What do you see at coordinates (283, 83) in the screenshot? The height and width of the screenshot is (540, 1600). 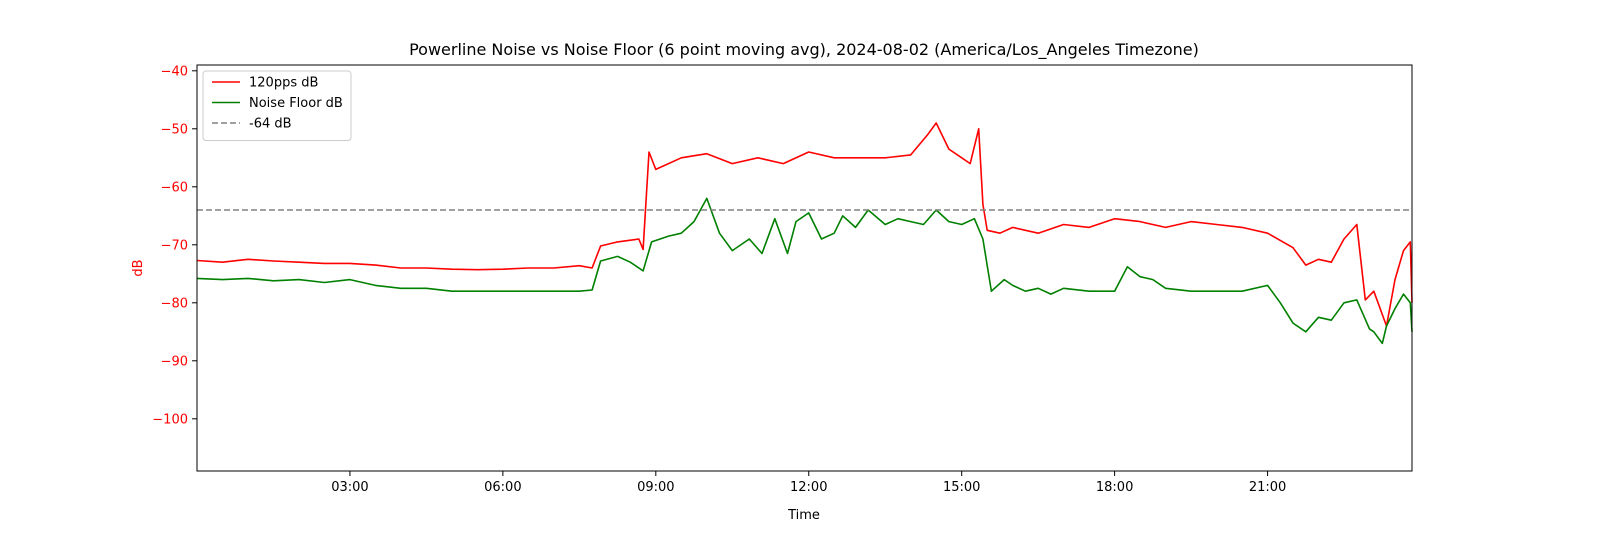 I see `legend-label: 120pps dB` at bounding box center [283, 83].